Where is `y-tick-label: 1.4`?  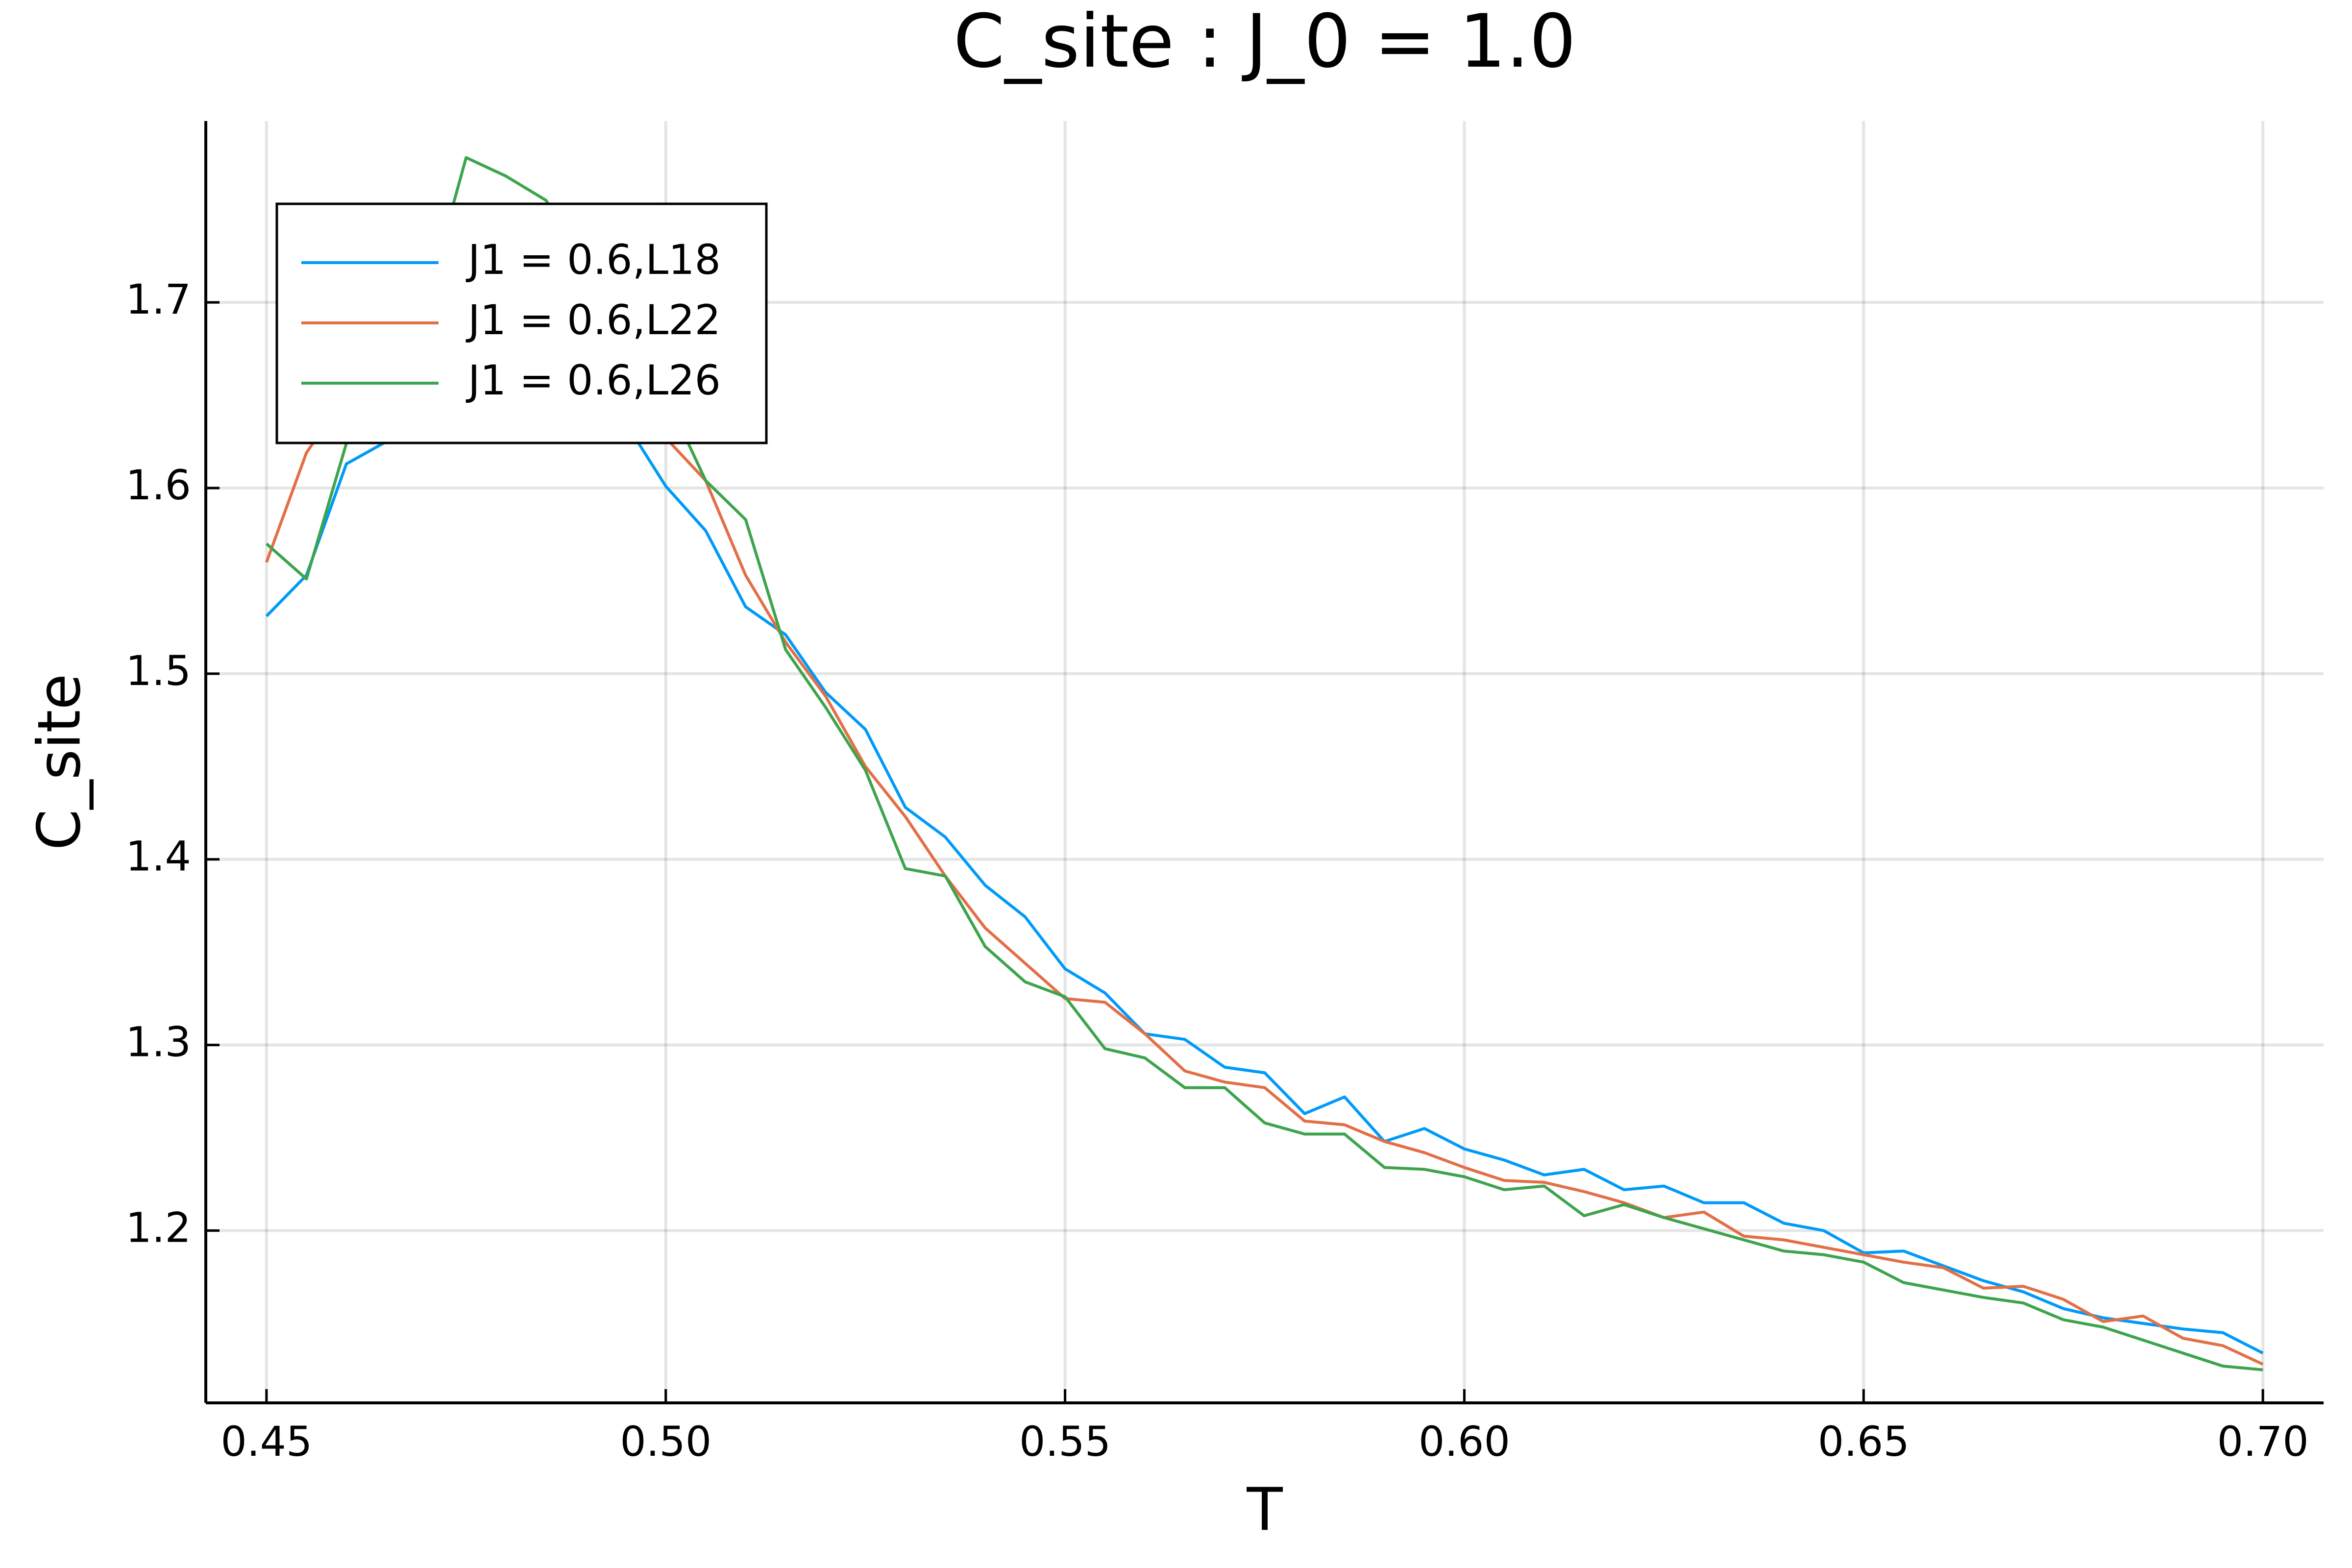
y-tick-label: 1.4 is located at coordinates (158, 857).